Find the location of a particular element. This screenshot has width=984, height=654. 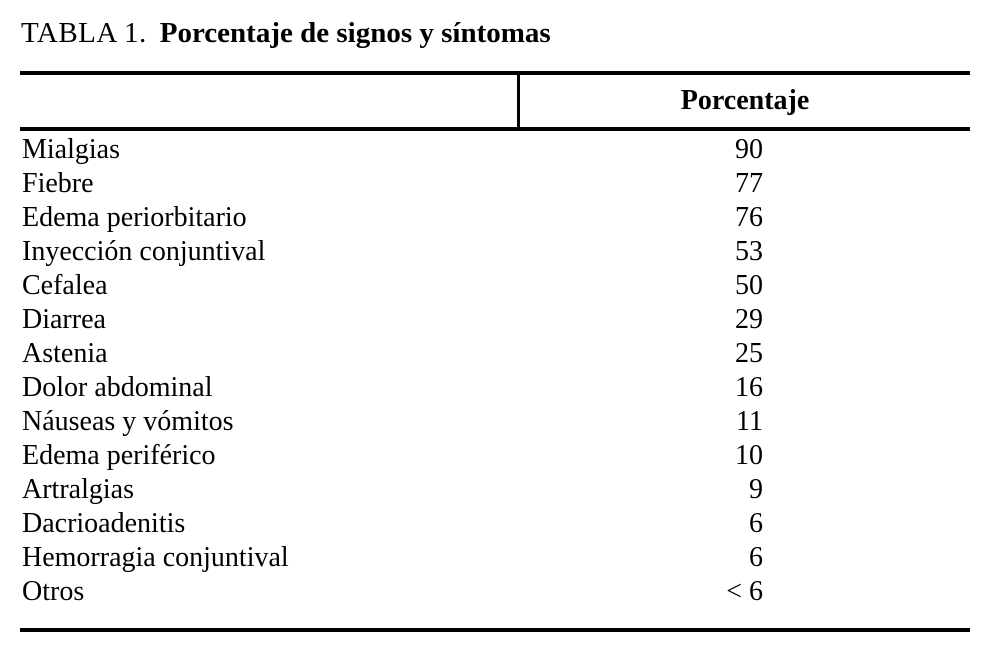

symptom-name: Dolor abdominal is located at coordinates (117, 387).